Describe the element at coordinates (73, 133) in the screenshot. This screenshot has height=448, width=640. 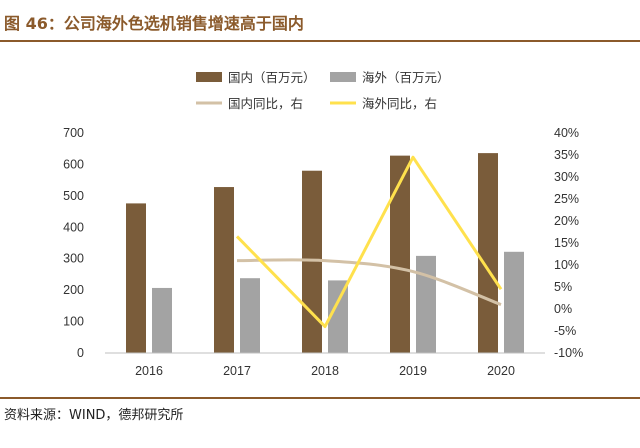
I see `left-axis-tick-label: 700` at that location.